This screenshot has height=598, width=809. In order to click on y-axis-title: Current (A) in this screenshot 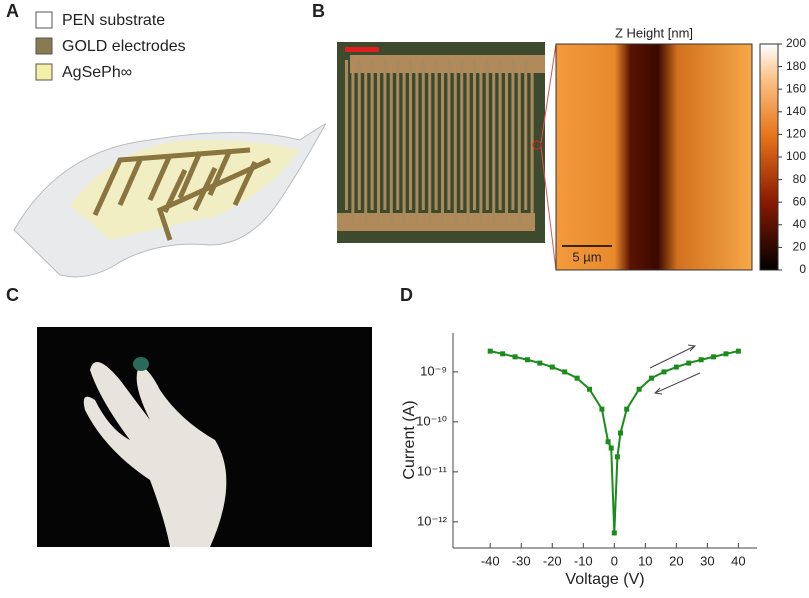, I will do `click(409, 439)`.